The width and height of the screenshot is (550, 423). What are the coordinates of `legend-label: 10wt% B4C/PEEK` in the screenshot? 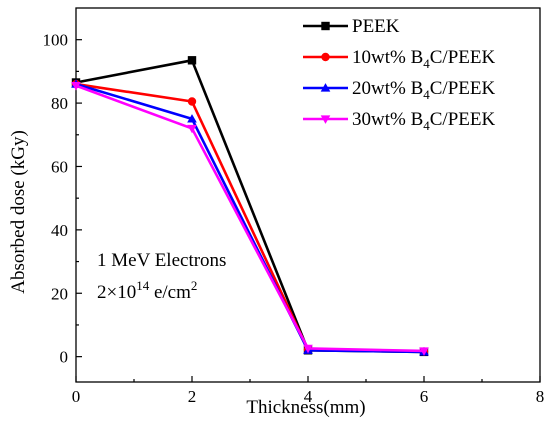 It's located at (423, 59).